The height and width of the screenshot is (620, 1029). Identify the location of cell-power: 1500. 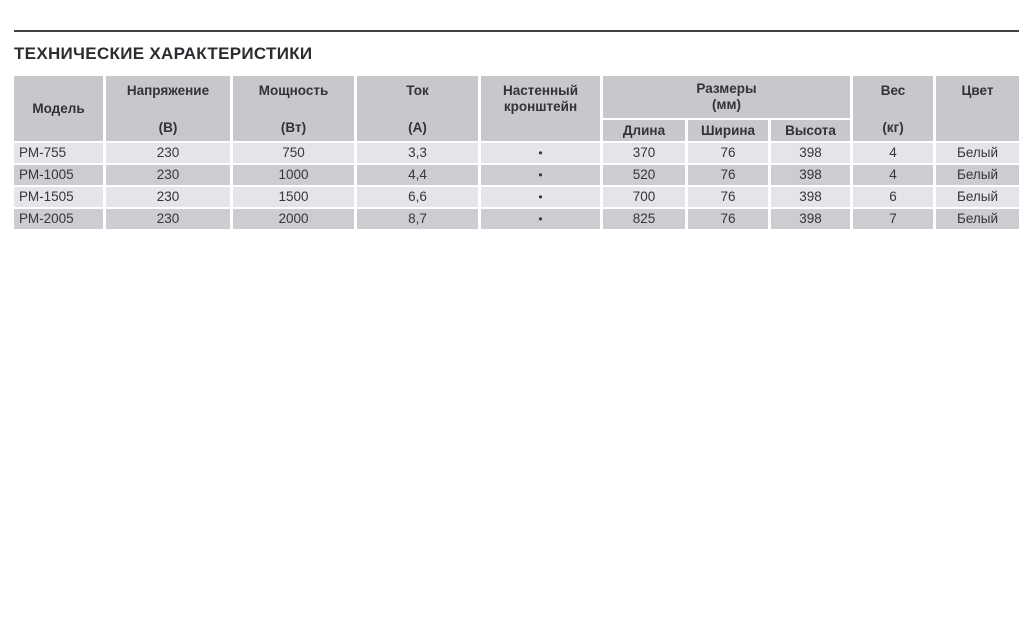
(293, 197).